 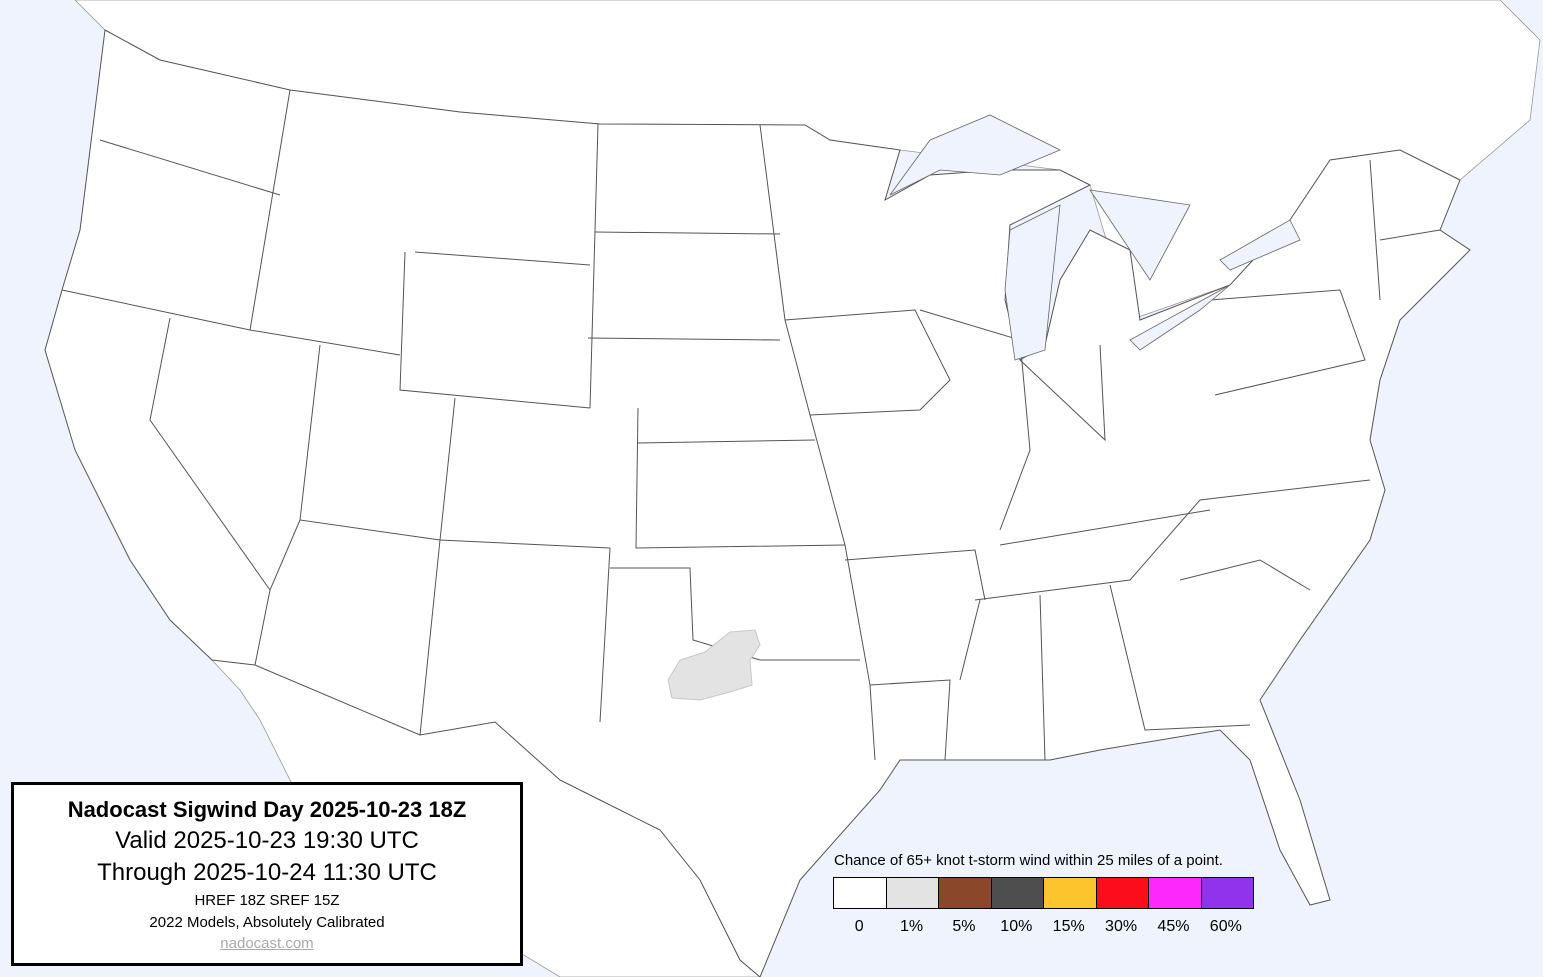 I want to click on legend-swatch-10pct, so click(x=1017, y=893).